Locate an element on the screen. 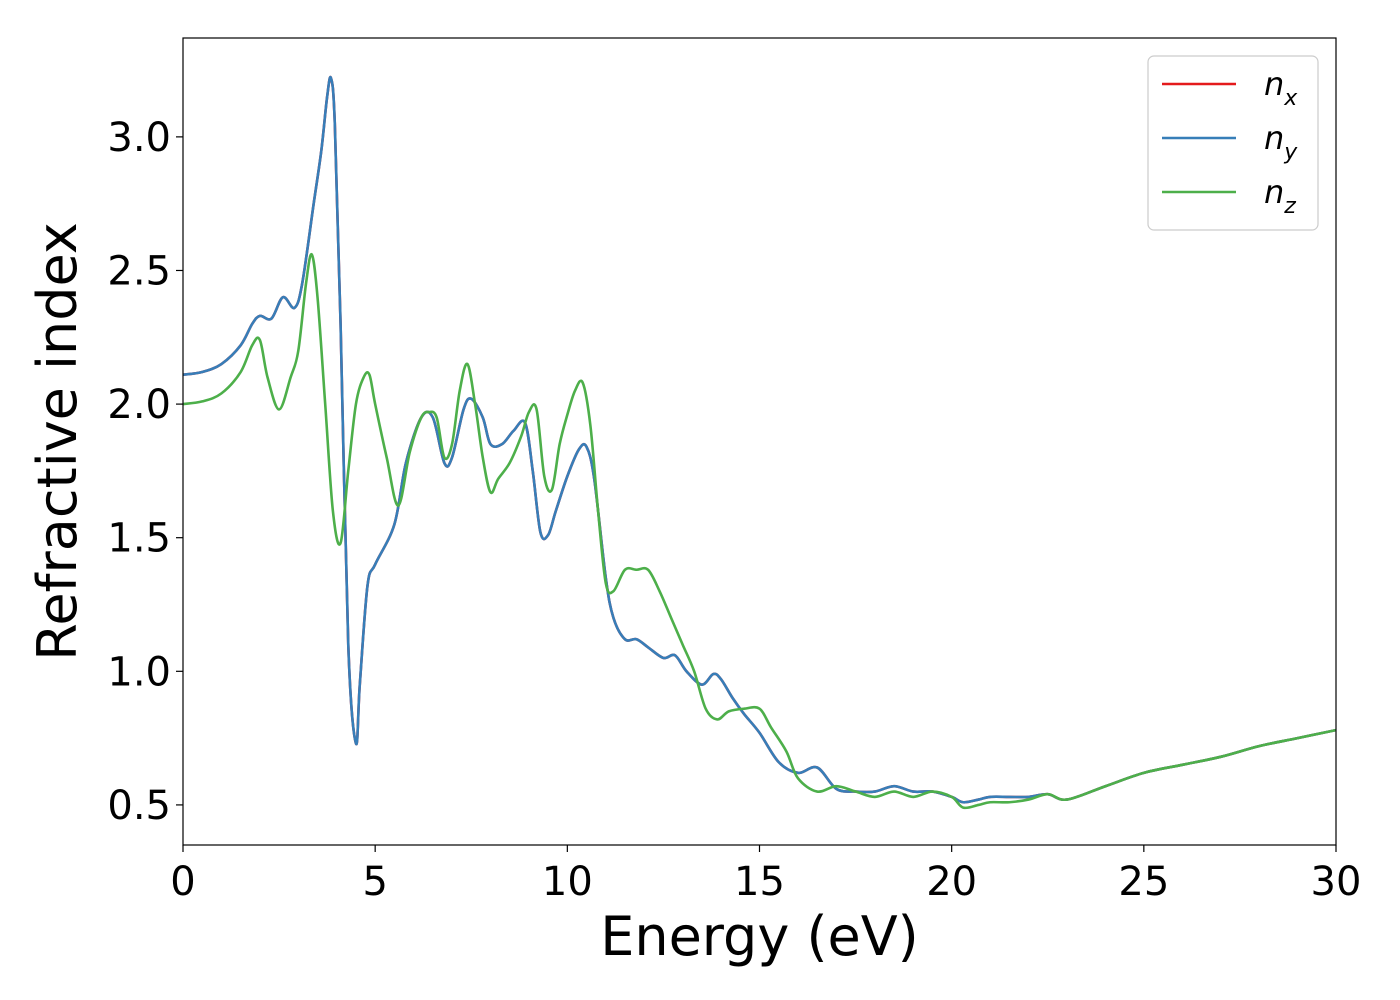 The image size is (1400, 1000). y-axis-title: Refractive index is located at coordinates (57, 441).